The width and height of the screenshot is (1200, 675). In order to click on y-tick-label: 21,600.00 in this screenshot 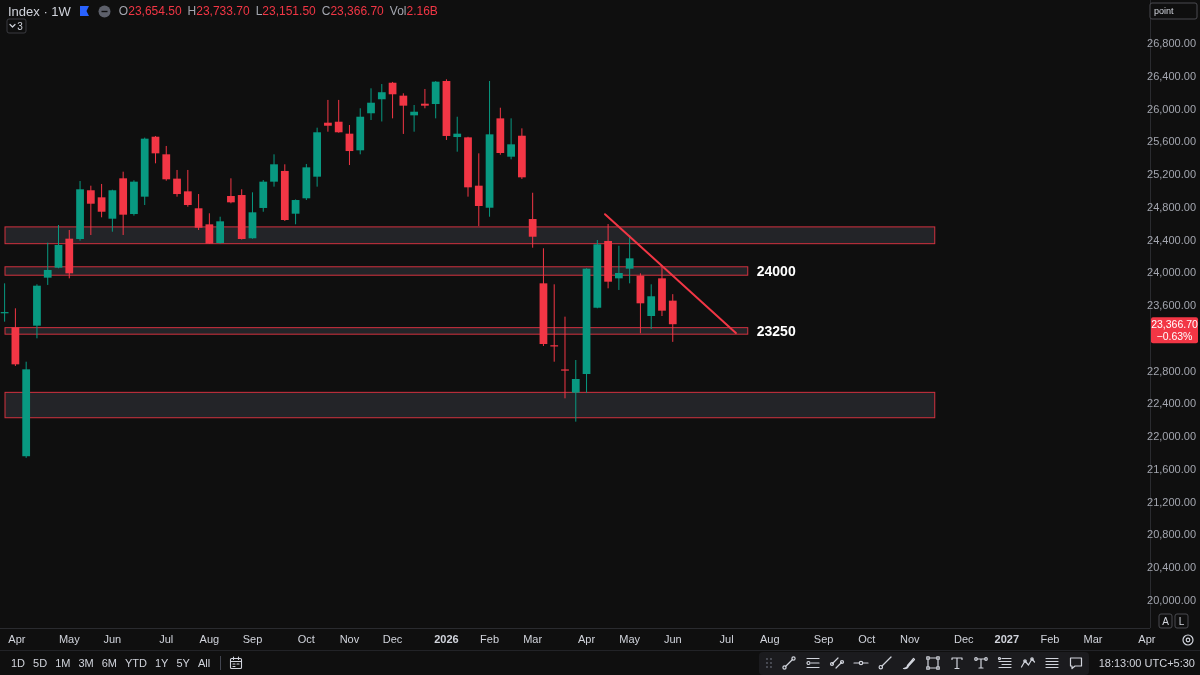, I will do `click(1171, 468)`.